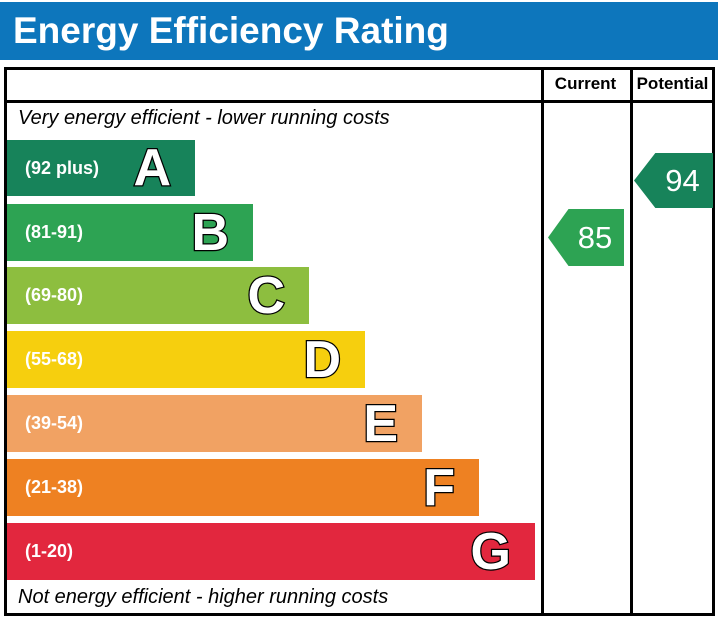 This screenshot has height=619, width=718. Describe the element at coordinates (631, 341) in the screenshot. I see `table-divider-potential` at that location.